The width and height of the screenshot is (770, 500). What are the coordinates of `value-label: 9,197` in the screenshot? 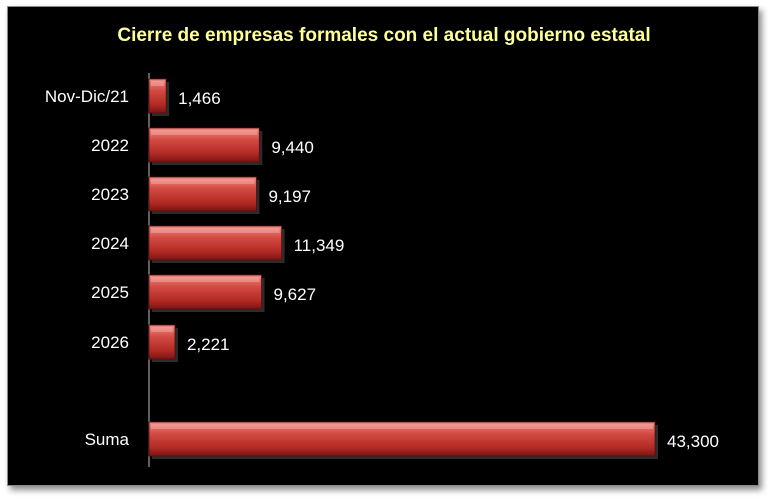 It's located at (289, 196).